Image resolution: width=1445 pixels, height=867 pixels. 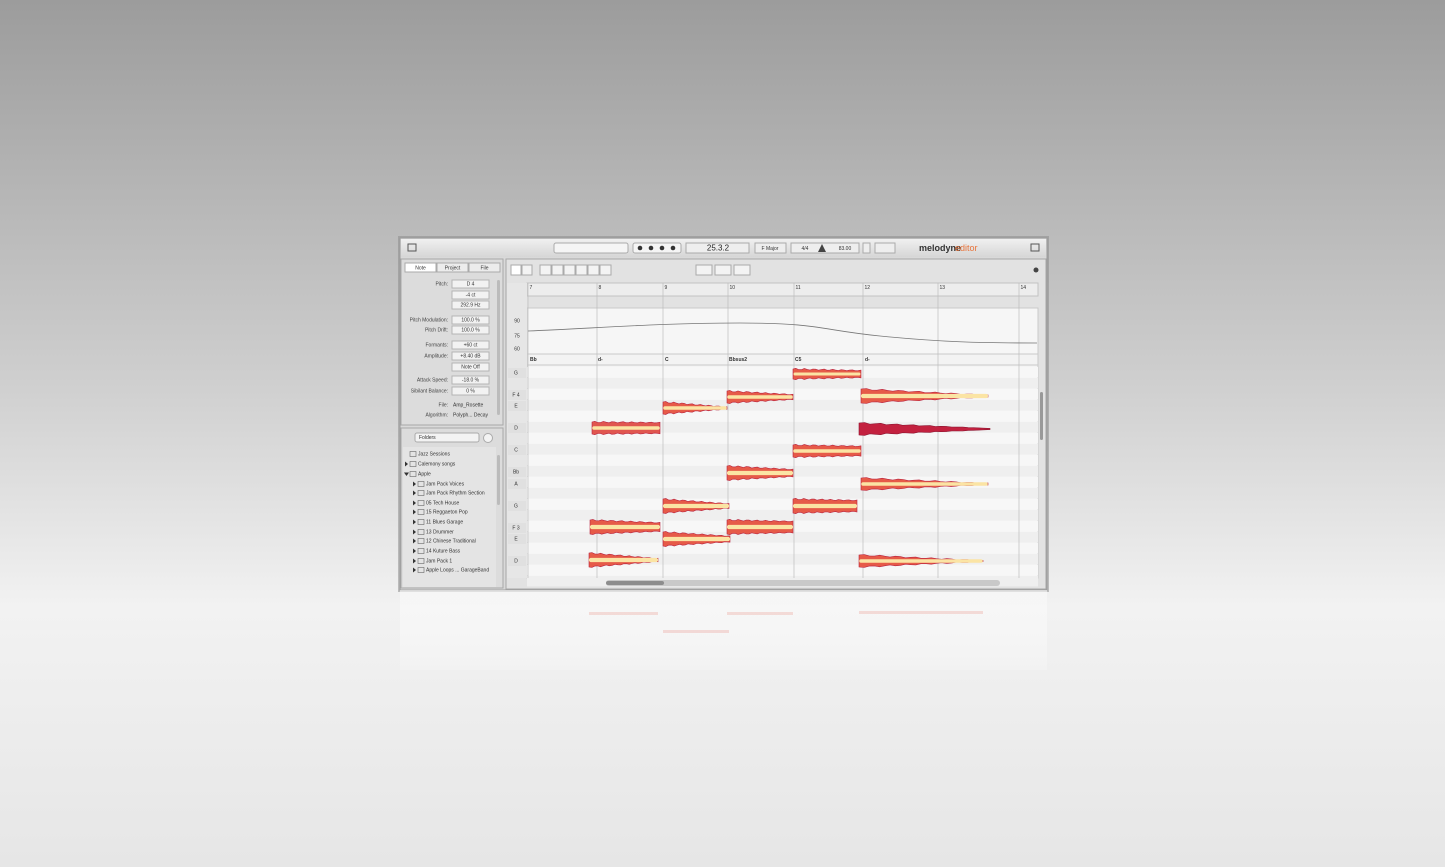 What do you see at coordinates (457, 570) in the screenshot?
I see `browser-item: Apple Loops ... GarageBand` at bounding box center [457, 570].